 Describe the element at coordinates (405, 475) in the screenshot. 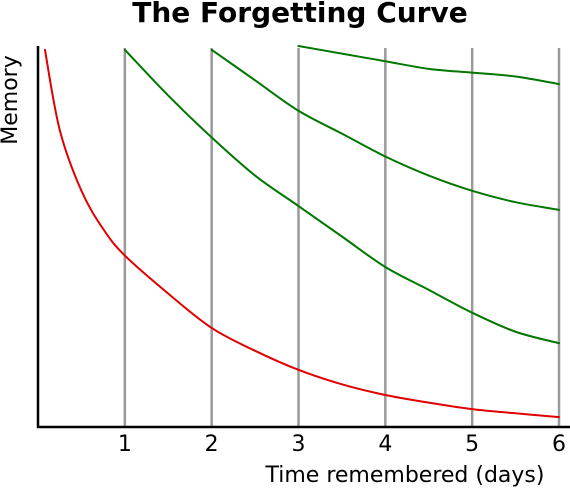

I see `x-axis-label: Time remembered (days)` at that location.